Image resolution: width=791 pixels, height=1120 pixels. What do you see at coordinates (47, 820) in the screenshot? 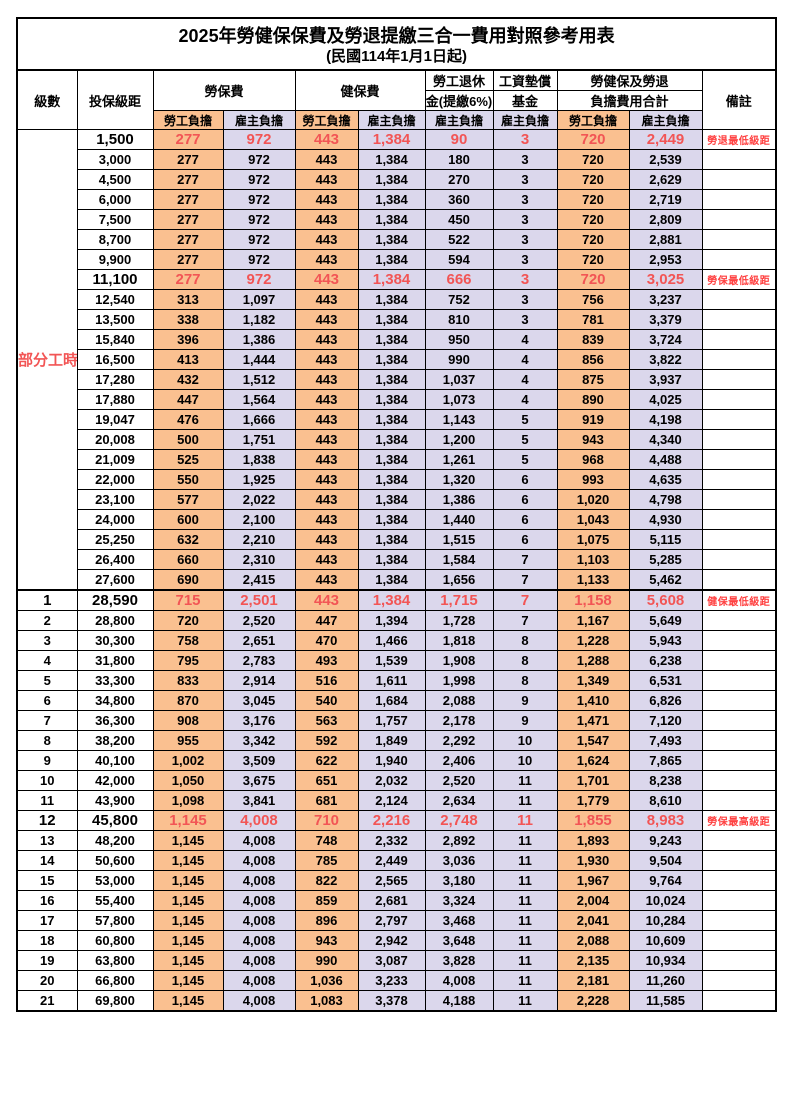
I see `level-cell: 12` at bounding box center [47, 820].